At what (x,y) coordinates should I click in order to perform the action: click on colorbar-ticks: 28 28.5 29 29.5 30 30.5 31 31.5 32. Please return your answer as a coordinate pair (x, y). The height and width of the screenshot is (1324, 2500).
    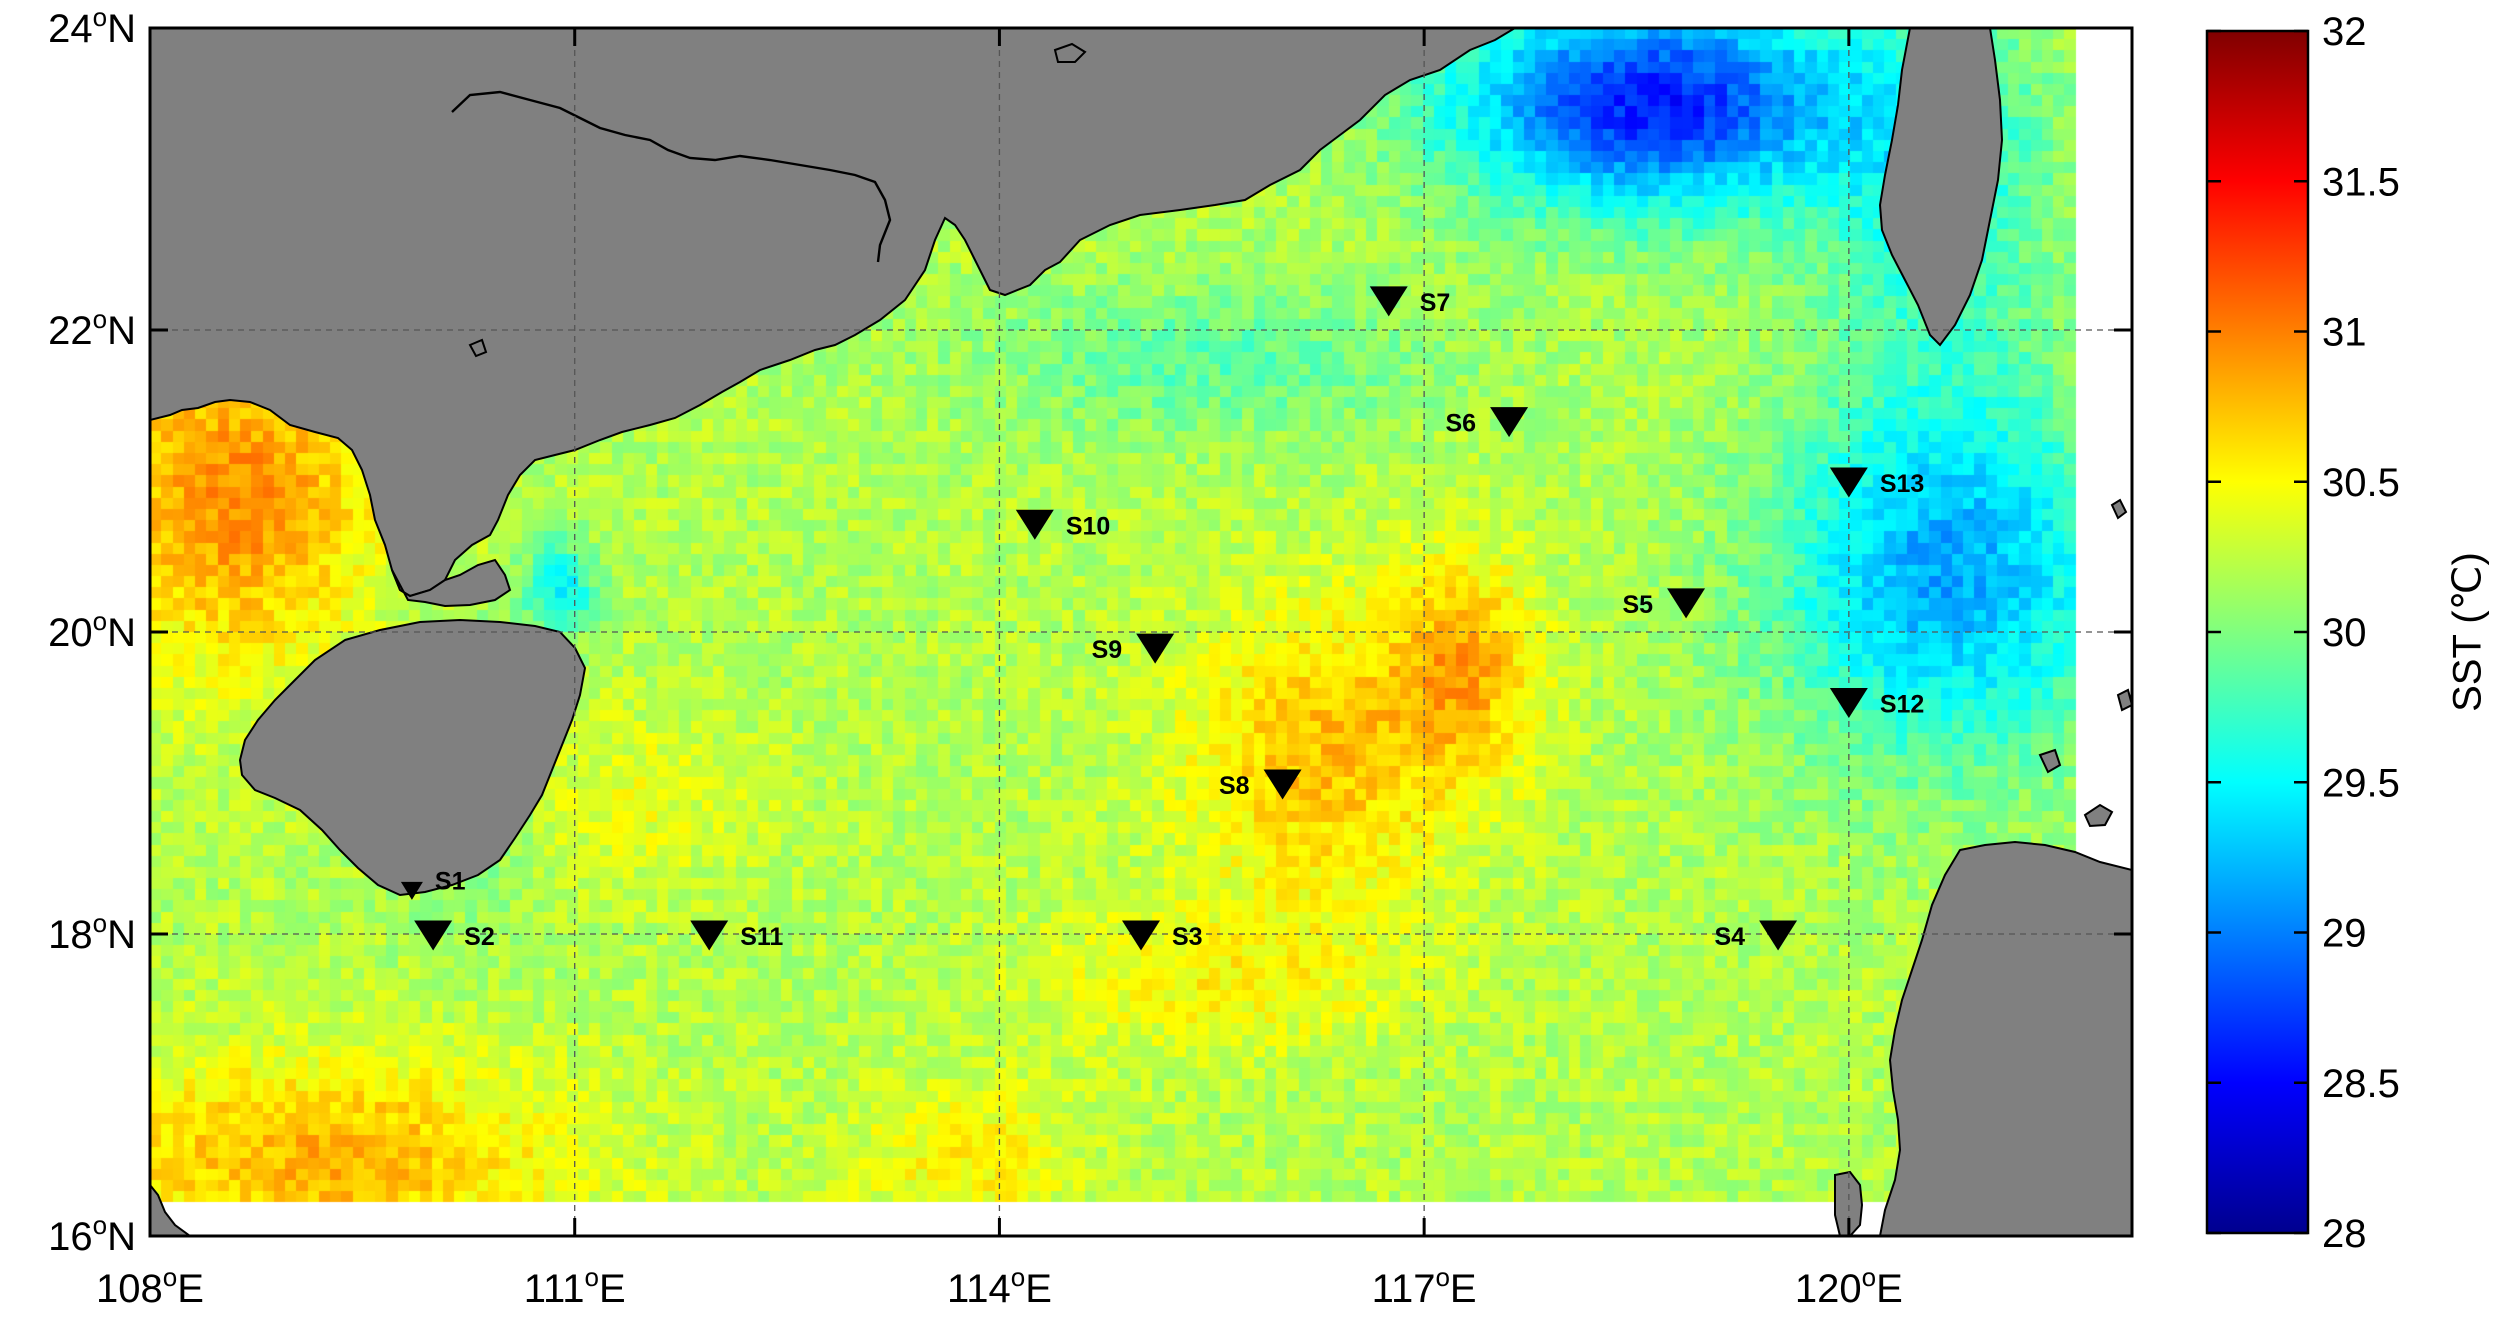
    Looking at the image, I should click on (2303, 633).